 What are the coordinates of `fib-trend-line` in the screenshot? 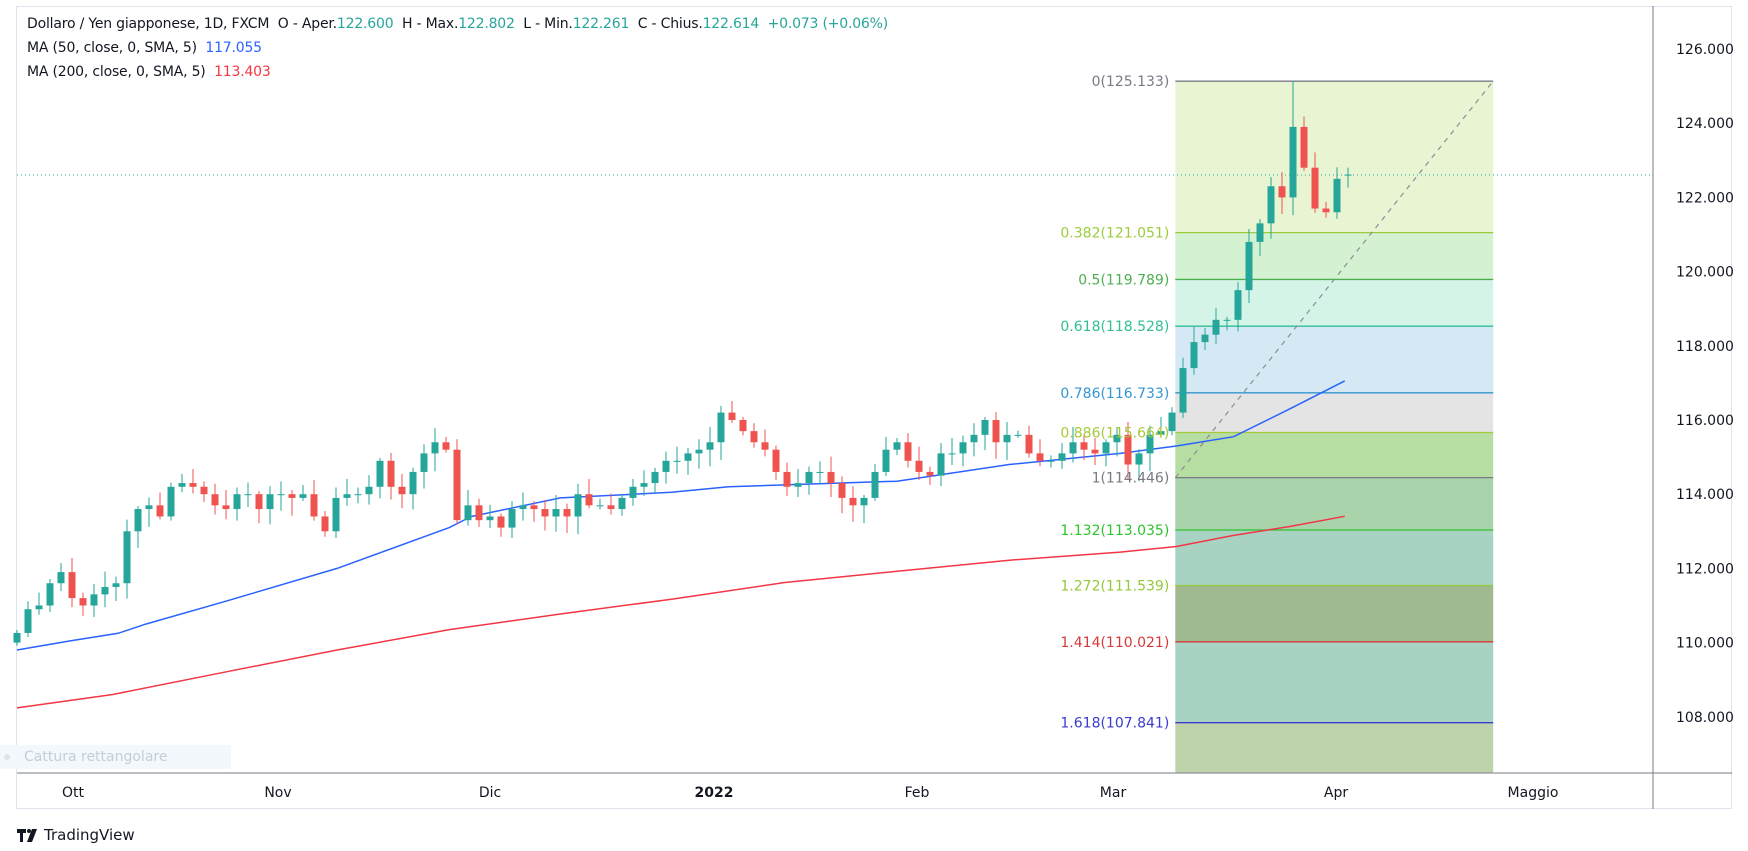 It's located at (1334, 279).